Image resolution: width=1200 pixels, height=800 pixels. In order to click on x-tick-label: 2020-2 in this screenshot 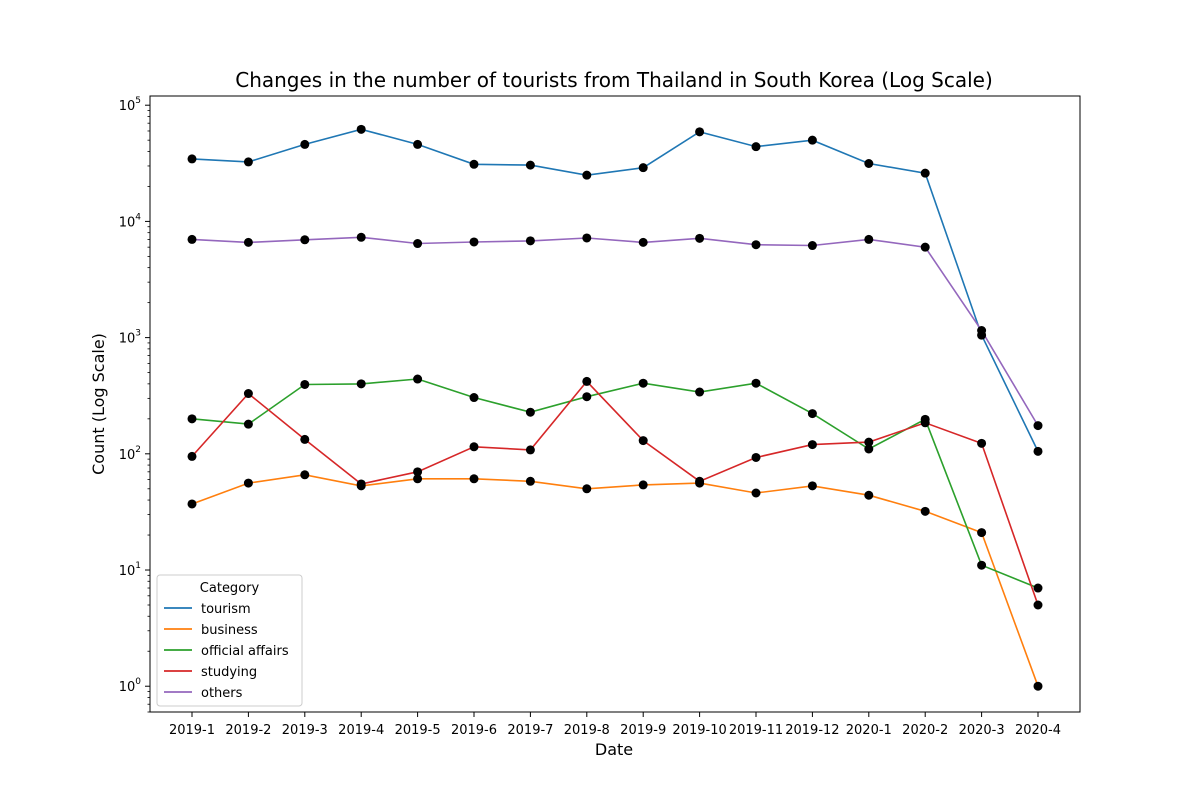, I will do `click(925, 730)`.